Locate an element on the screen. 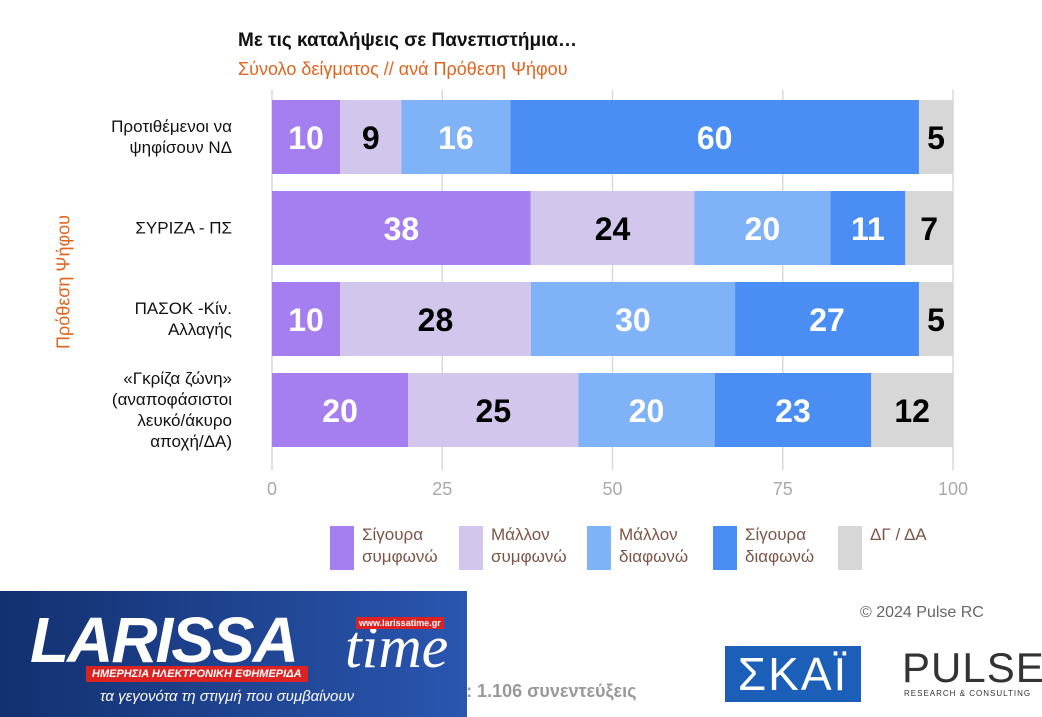  skai-logo: ΣΚΑΪ is located at coordinates (793, 674).